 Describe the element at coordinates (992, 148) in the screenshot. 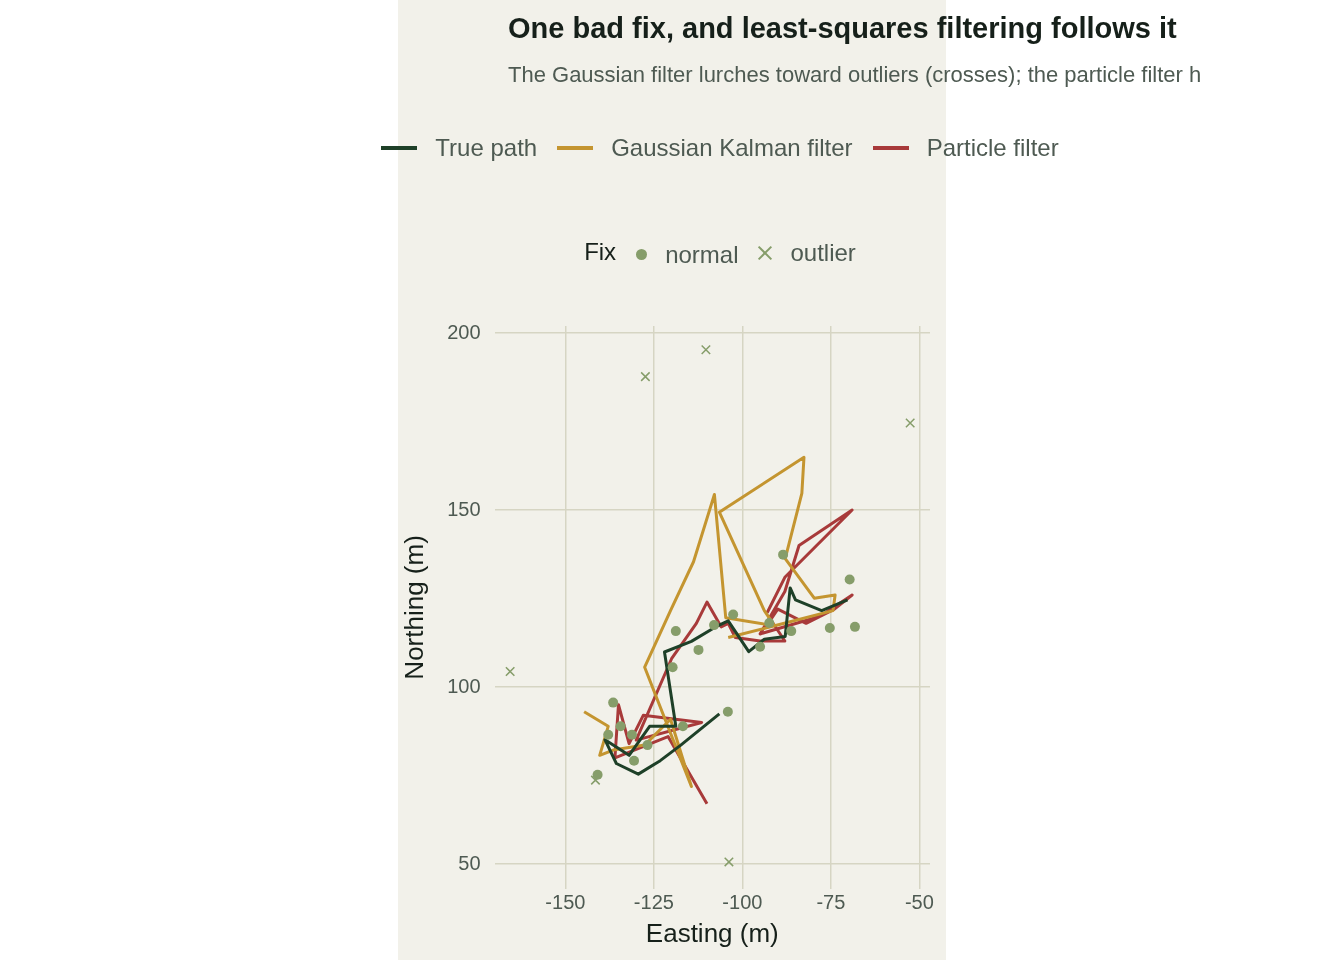

I see `legend-label: Particle filter` at that location.